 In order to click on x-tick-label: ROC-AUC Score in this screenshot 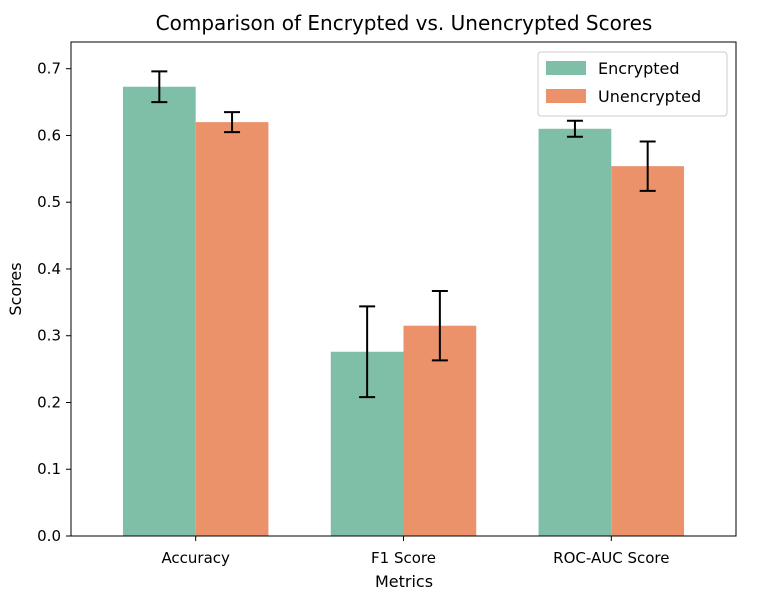, I will do `click(611, 558)`.